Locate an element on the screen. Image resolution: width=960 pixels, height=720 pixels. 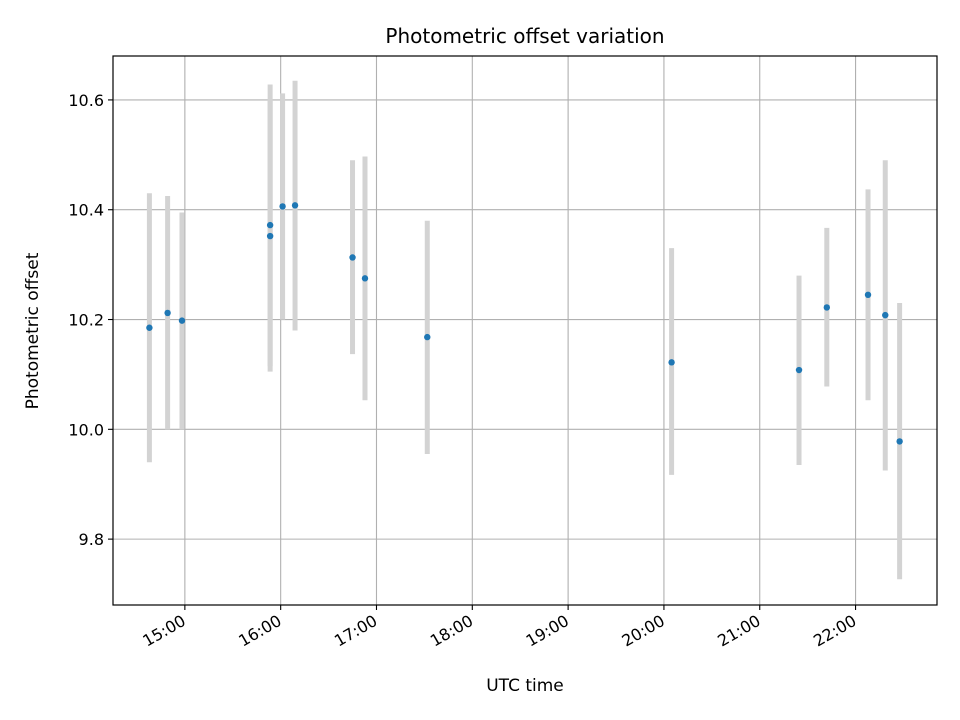
chart-title: Photometric offset variation is located at coordinates (524, 36).